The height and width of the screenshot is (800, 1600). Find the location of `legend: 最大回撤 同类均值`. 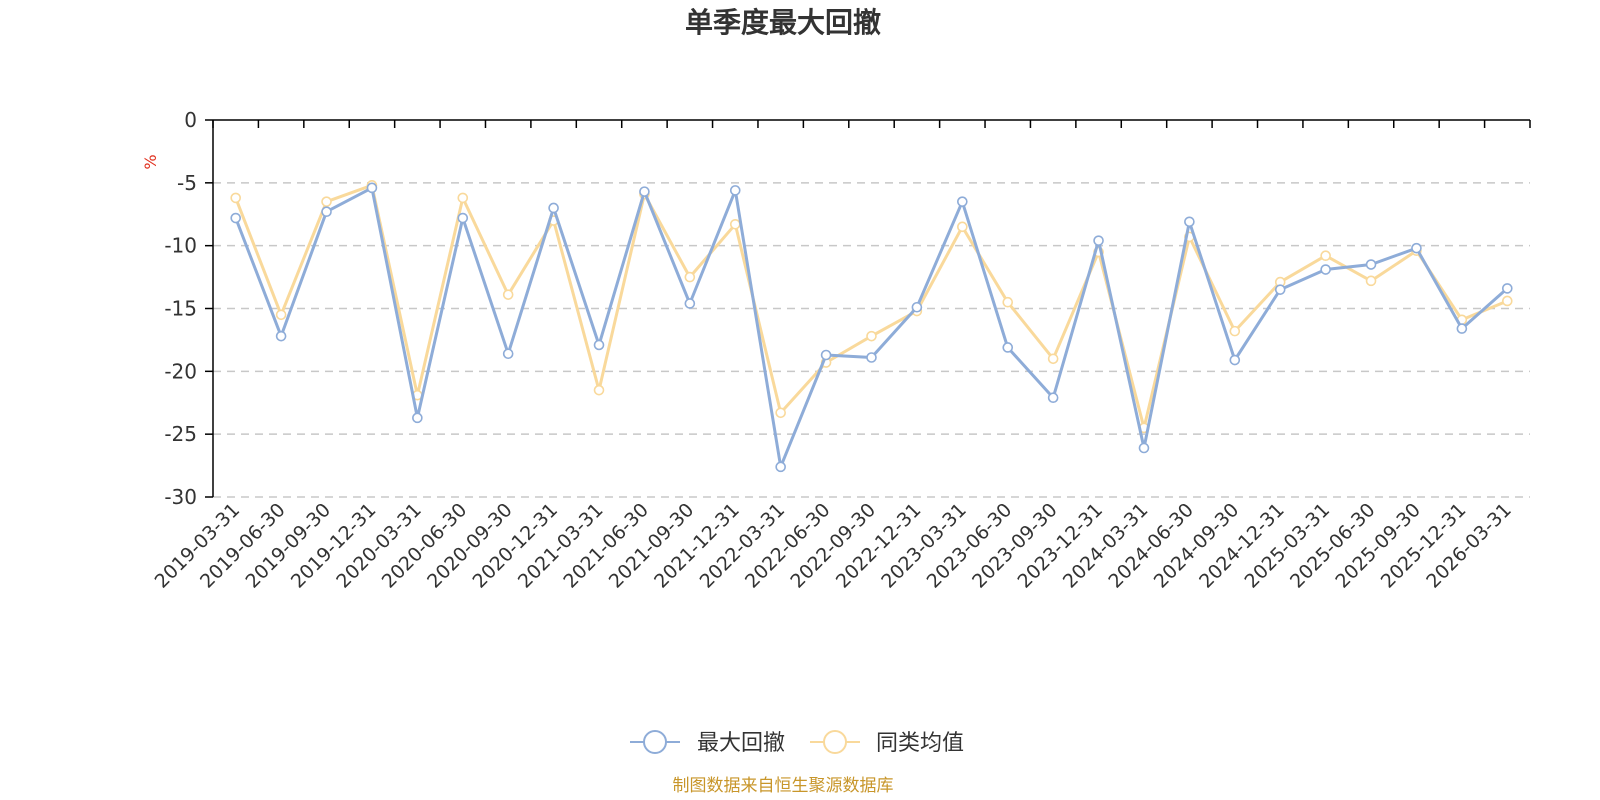

legend: 最大回撤 同类均值 is located at coordinates (797, 743).